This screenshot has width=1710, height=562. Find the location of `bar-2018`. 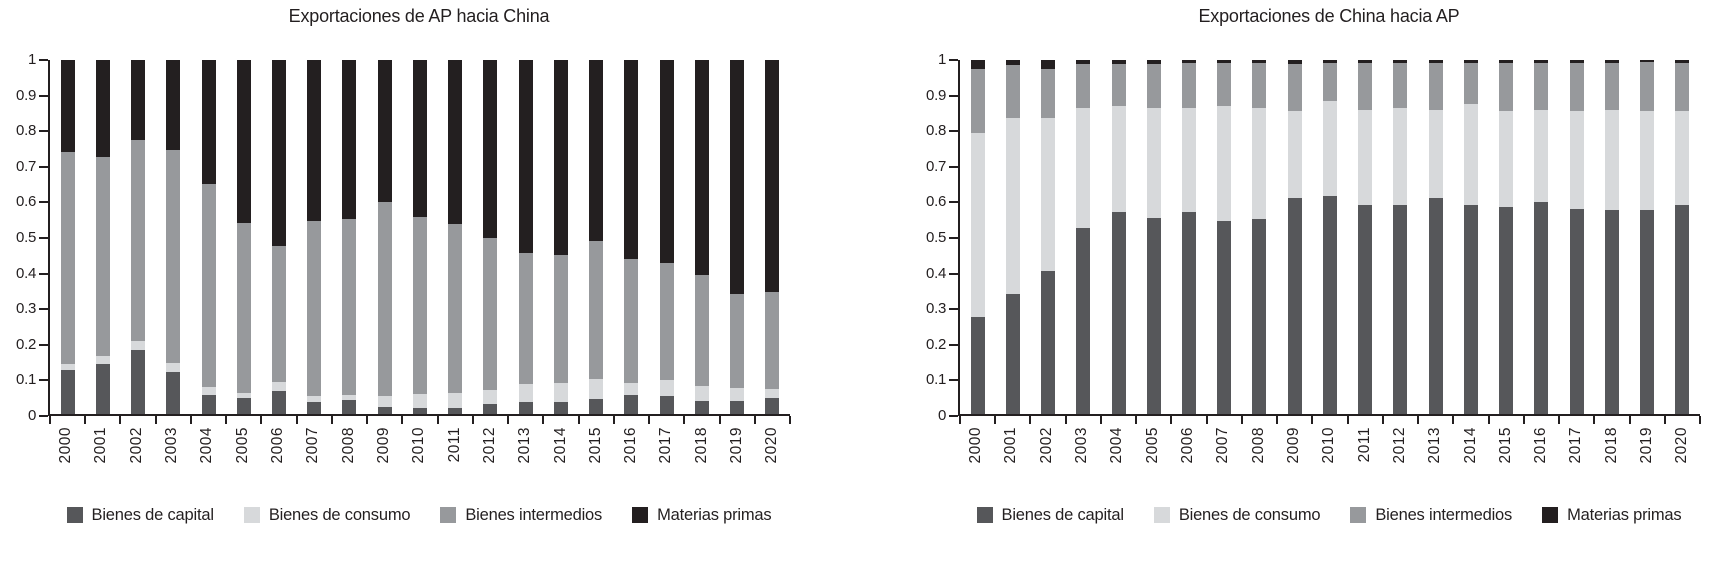

bar-2018 is located at coordinates (701, 237).